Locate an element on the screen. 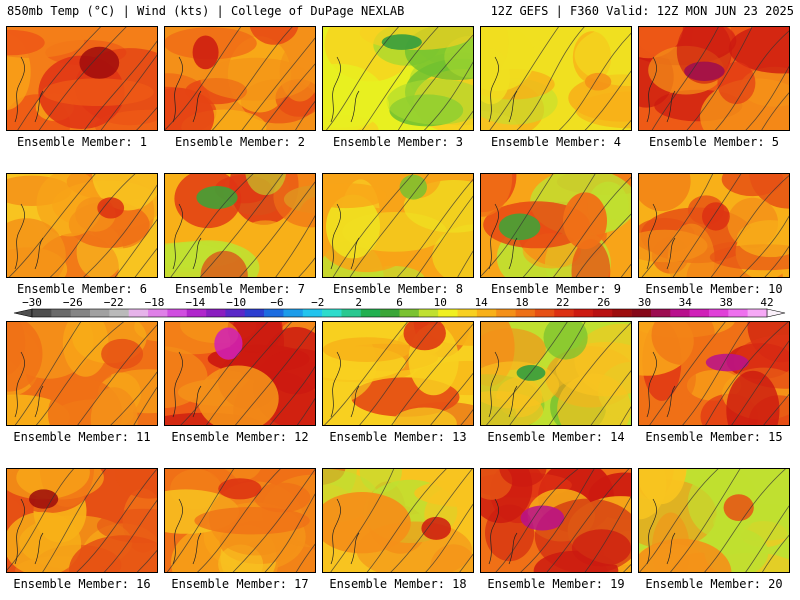  colorbar-tick-label: 6 is located at coordinates (399, 302).